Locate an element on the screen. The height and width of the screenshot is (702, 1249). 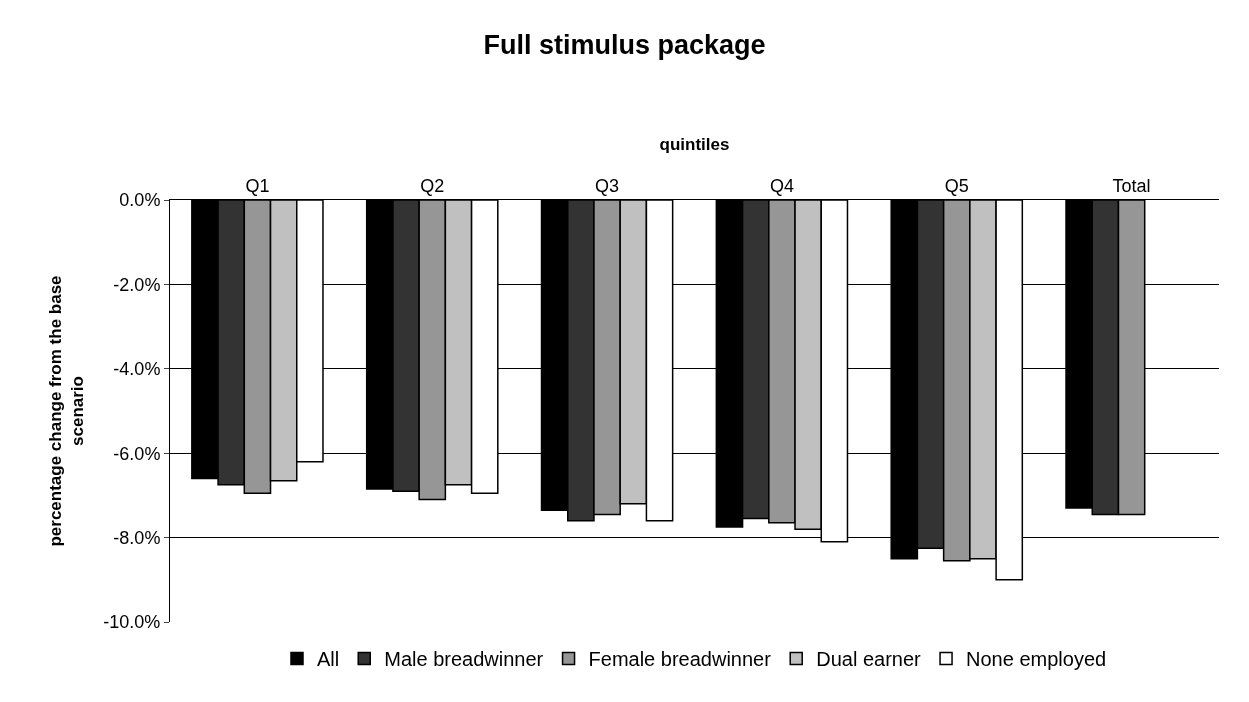
legend-label: Dual earner is located at coordinates (869, 659).